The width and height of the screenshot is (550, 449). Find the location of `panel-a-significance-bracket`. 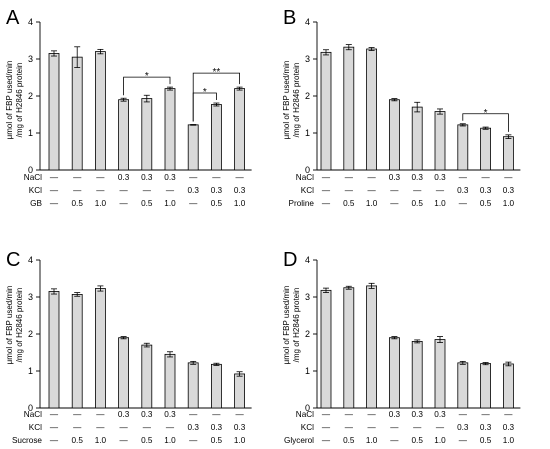

panel-a-significance-bracket is located at coordinates (216, 97).